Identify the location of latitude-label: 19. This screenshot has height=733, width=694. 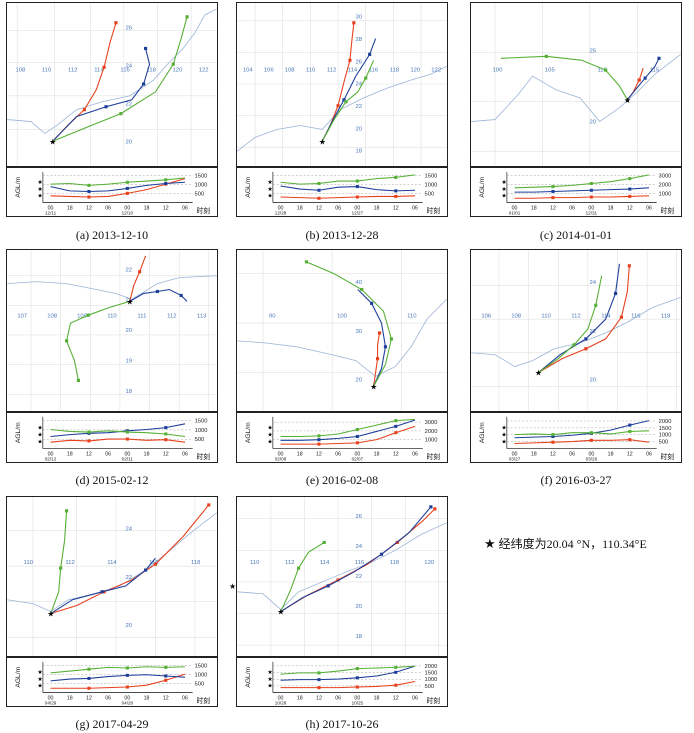
(128, 361).